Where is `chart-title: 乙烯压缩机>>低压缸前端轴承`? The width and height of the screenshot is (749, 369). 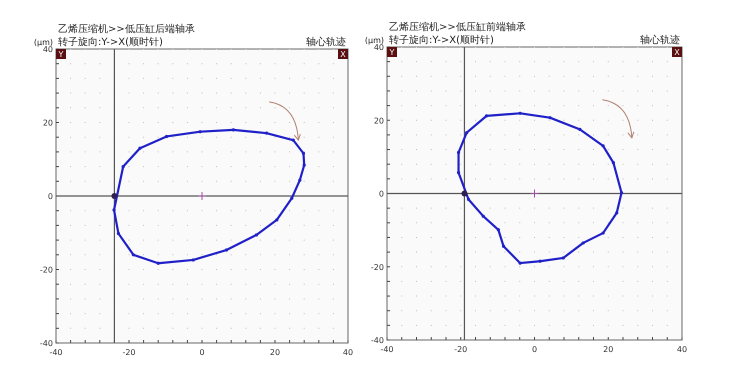 chart-title: 乙烯压缩机>>低压缸前端轴承 is located at coordinates (457, 27).